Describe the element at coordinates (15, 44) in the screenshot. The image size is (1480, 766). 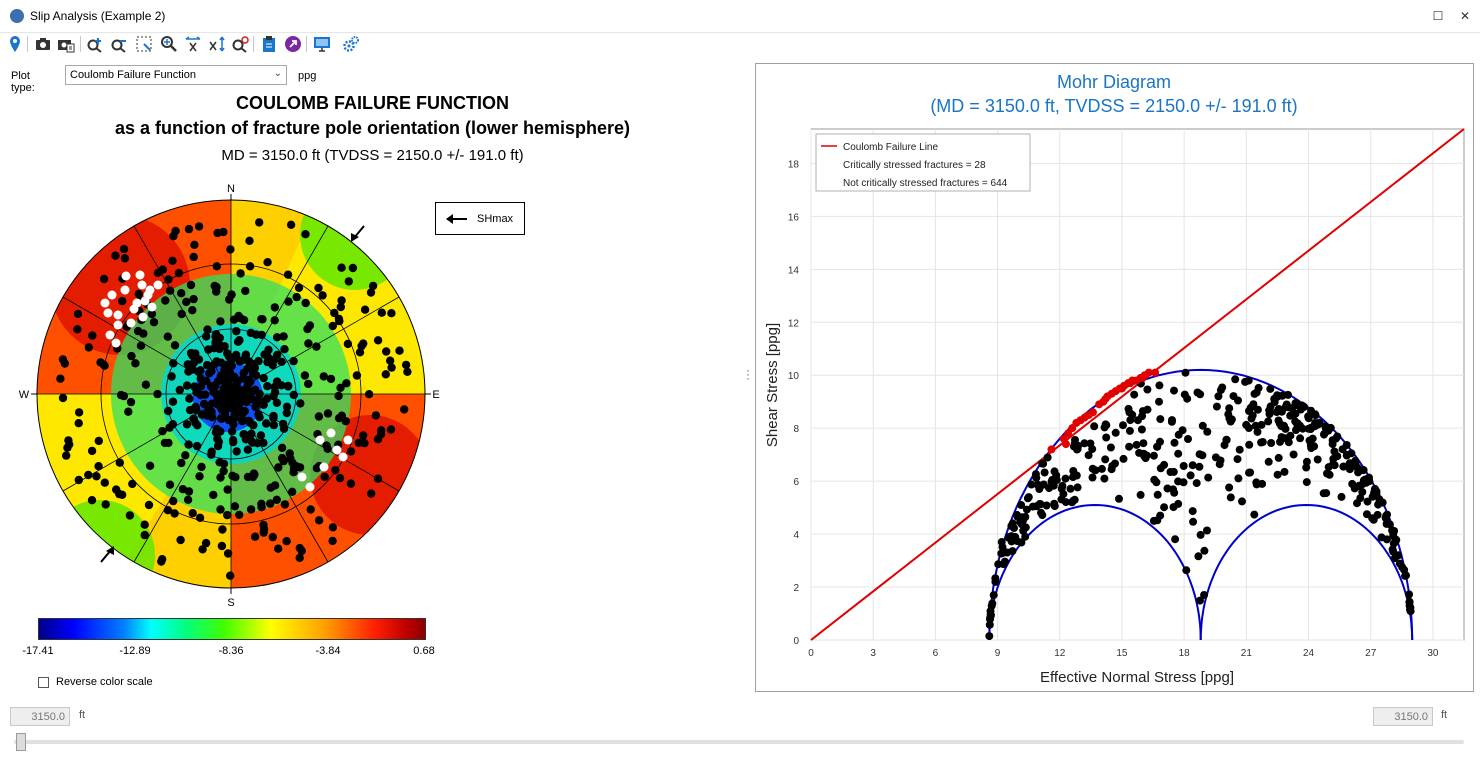
I see `map-pin-icon` at that location.